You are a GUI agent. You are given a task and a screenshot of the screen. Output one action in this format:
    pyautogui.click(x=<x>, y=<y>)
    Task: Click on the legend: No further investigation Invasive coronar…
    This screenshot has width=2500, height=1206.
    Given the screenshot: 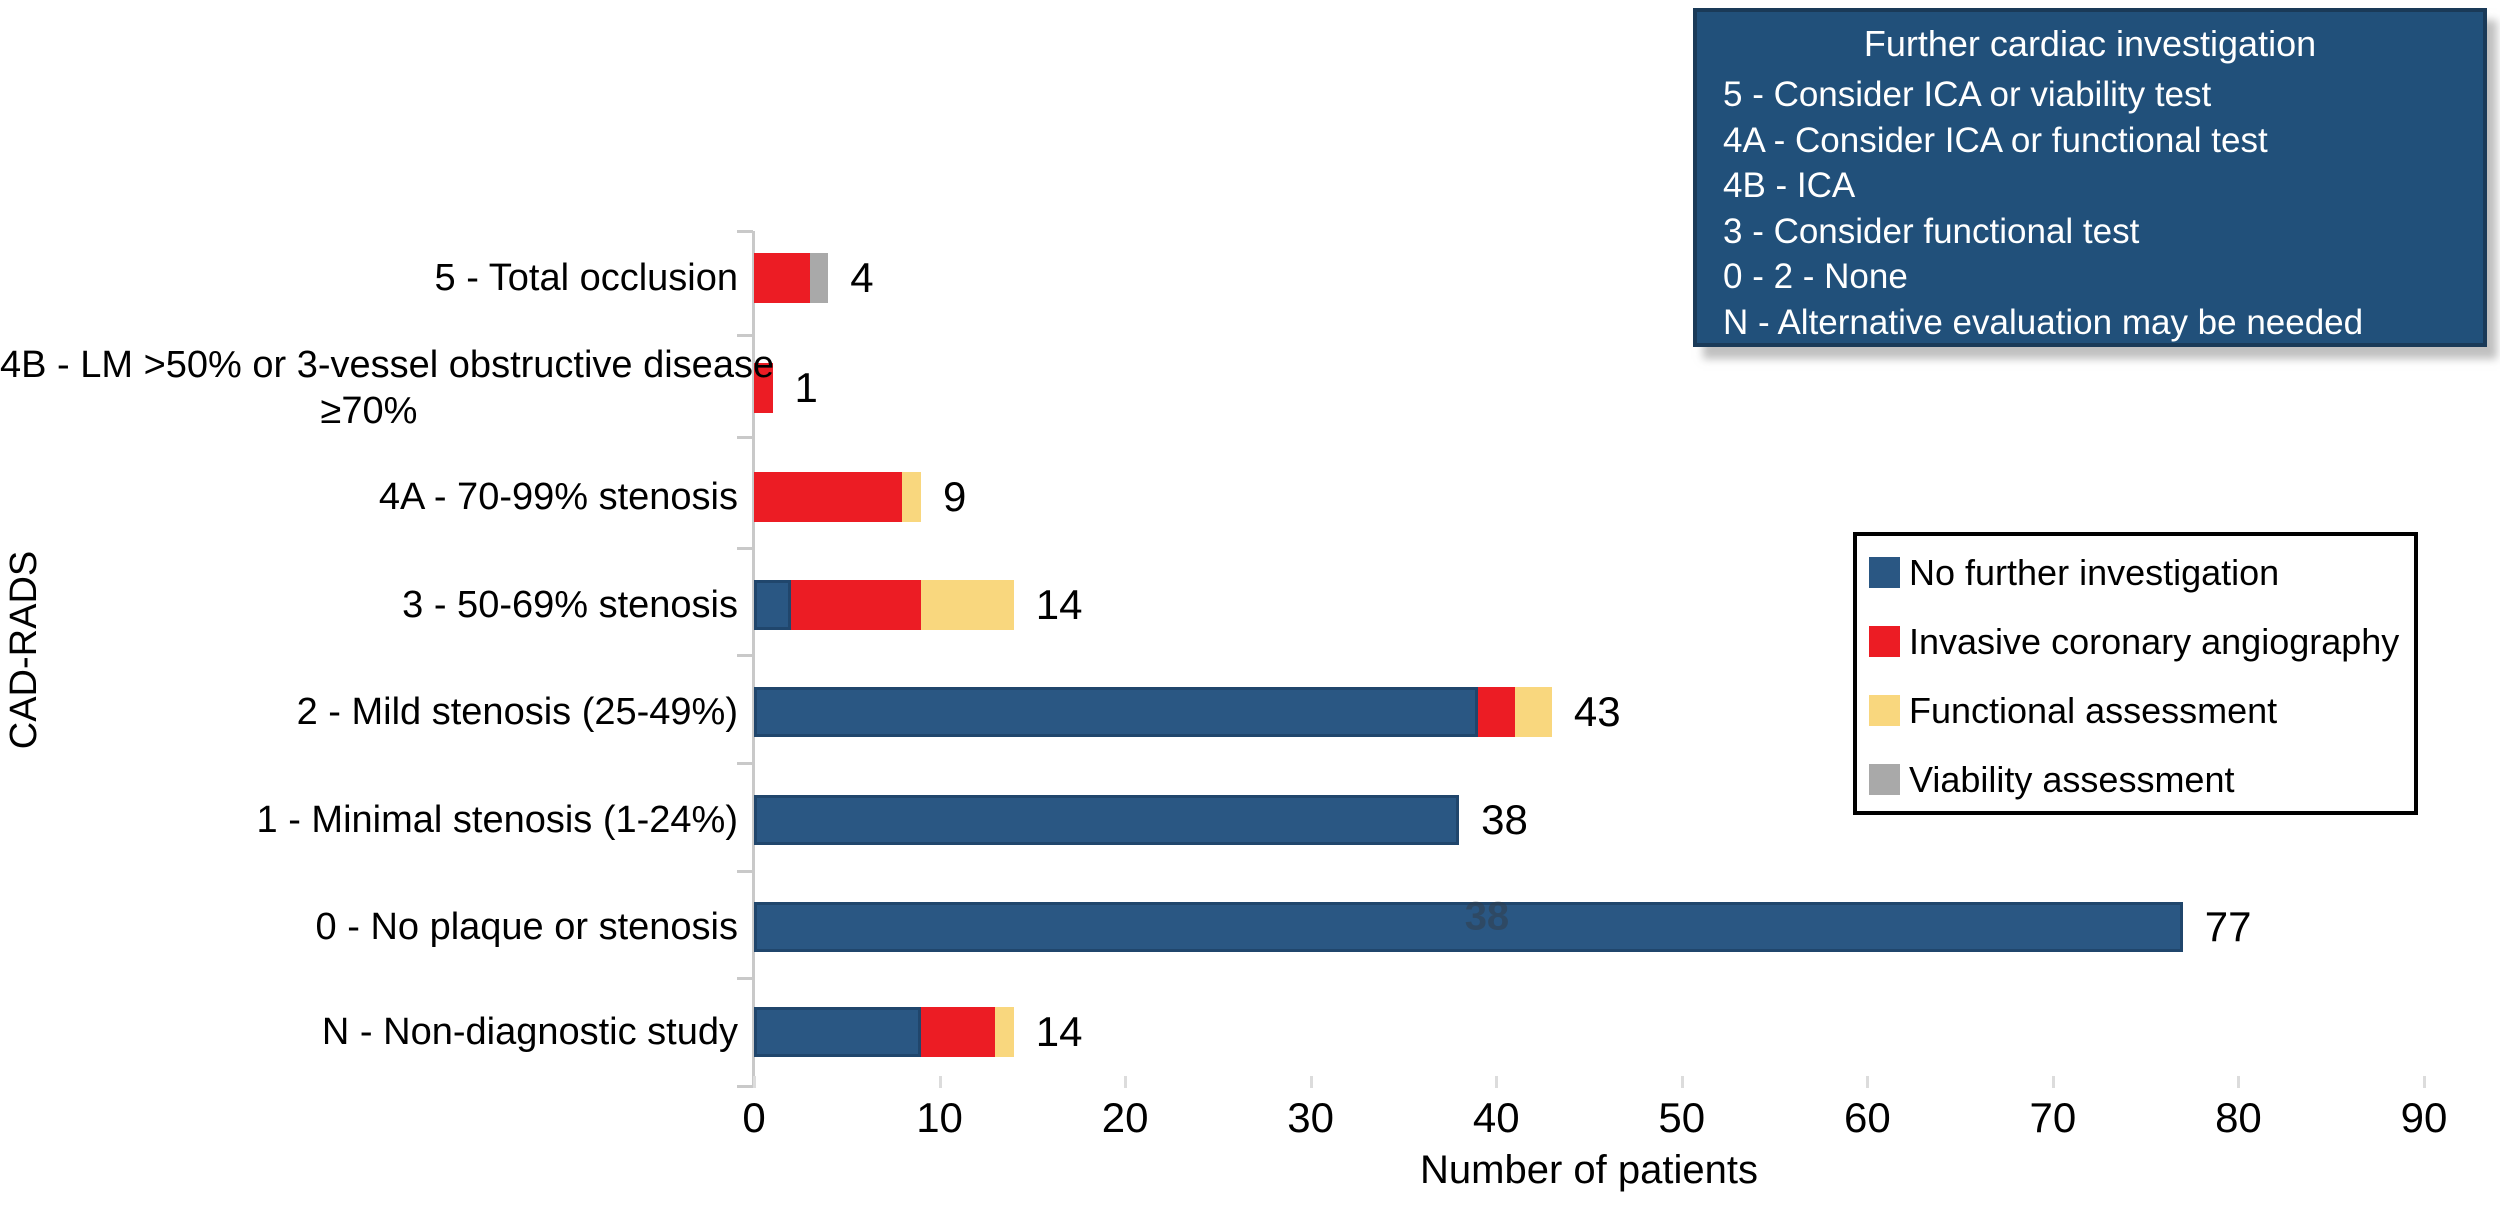 What is the action you would take?
    pyautogui.click(x=2135, y=673)
    